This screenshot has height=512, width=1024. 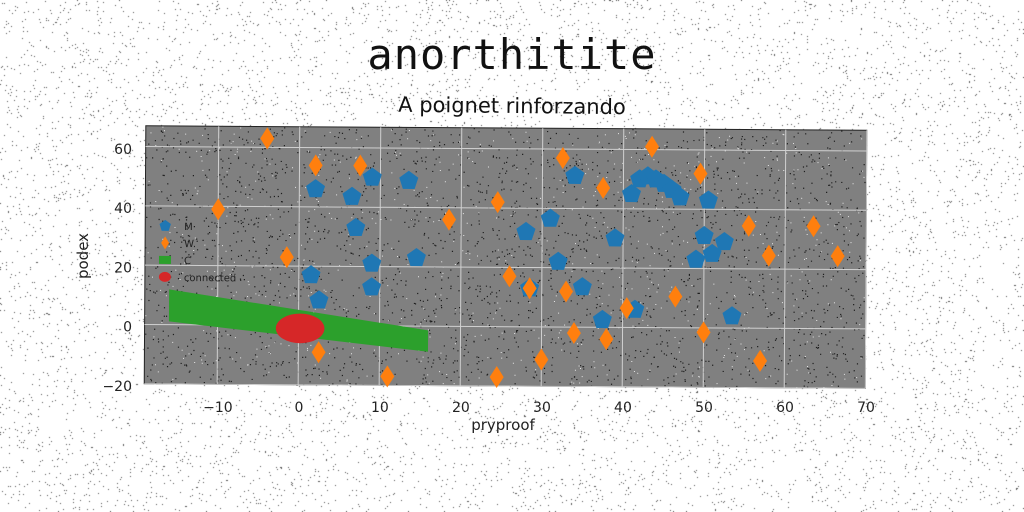 What do you see at coordinates (123, 150) in the screenshot?
I see `y-tick-label: 60` at bounding box center [123, 150].